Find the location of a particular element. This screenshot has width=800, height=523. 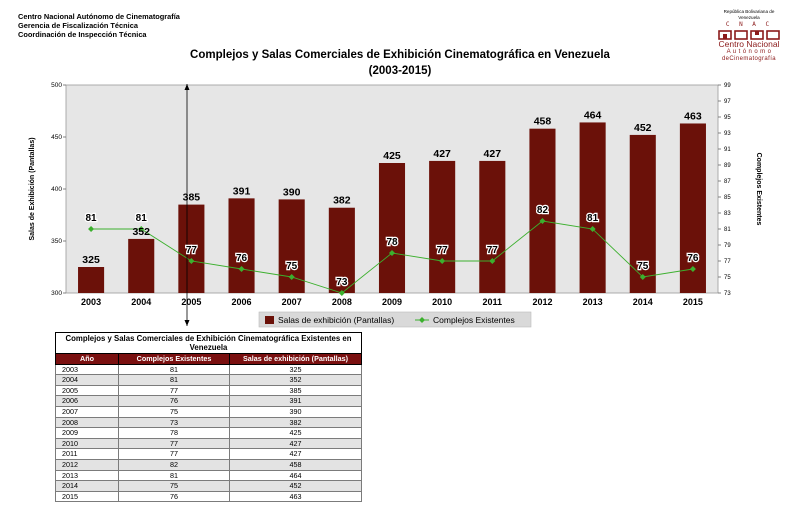

y2-tick-label: 79 is located at coordinates (727, 246).